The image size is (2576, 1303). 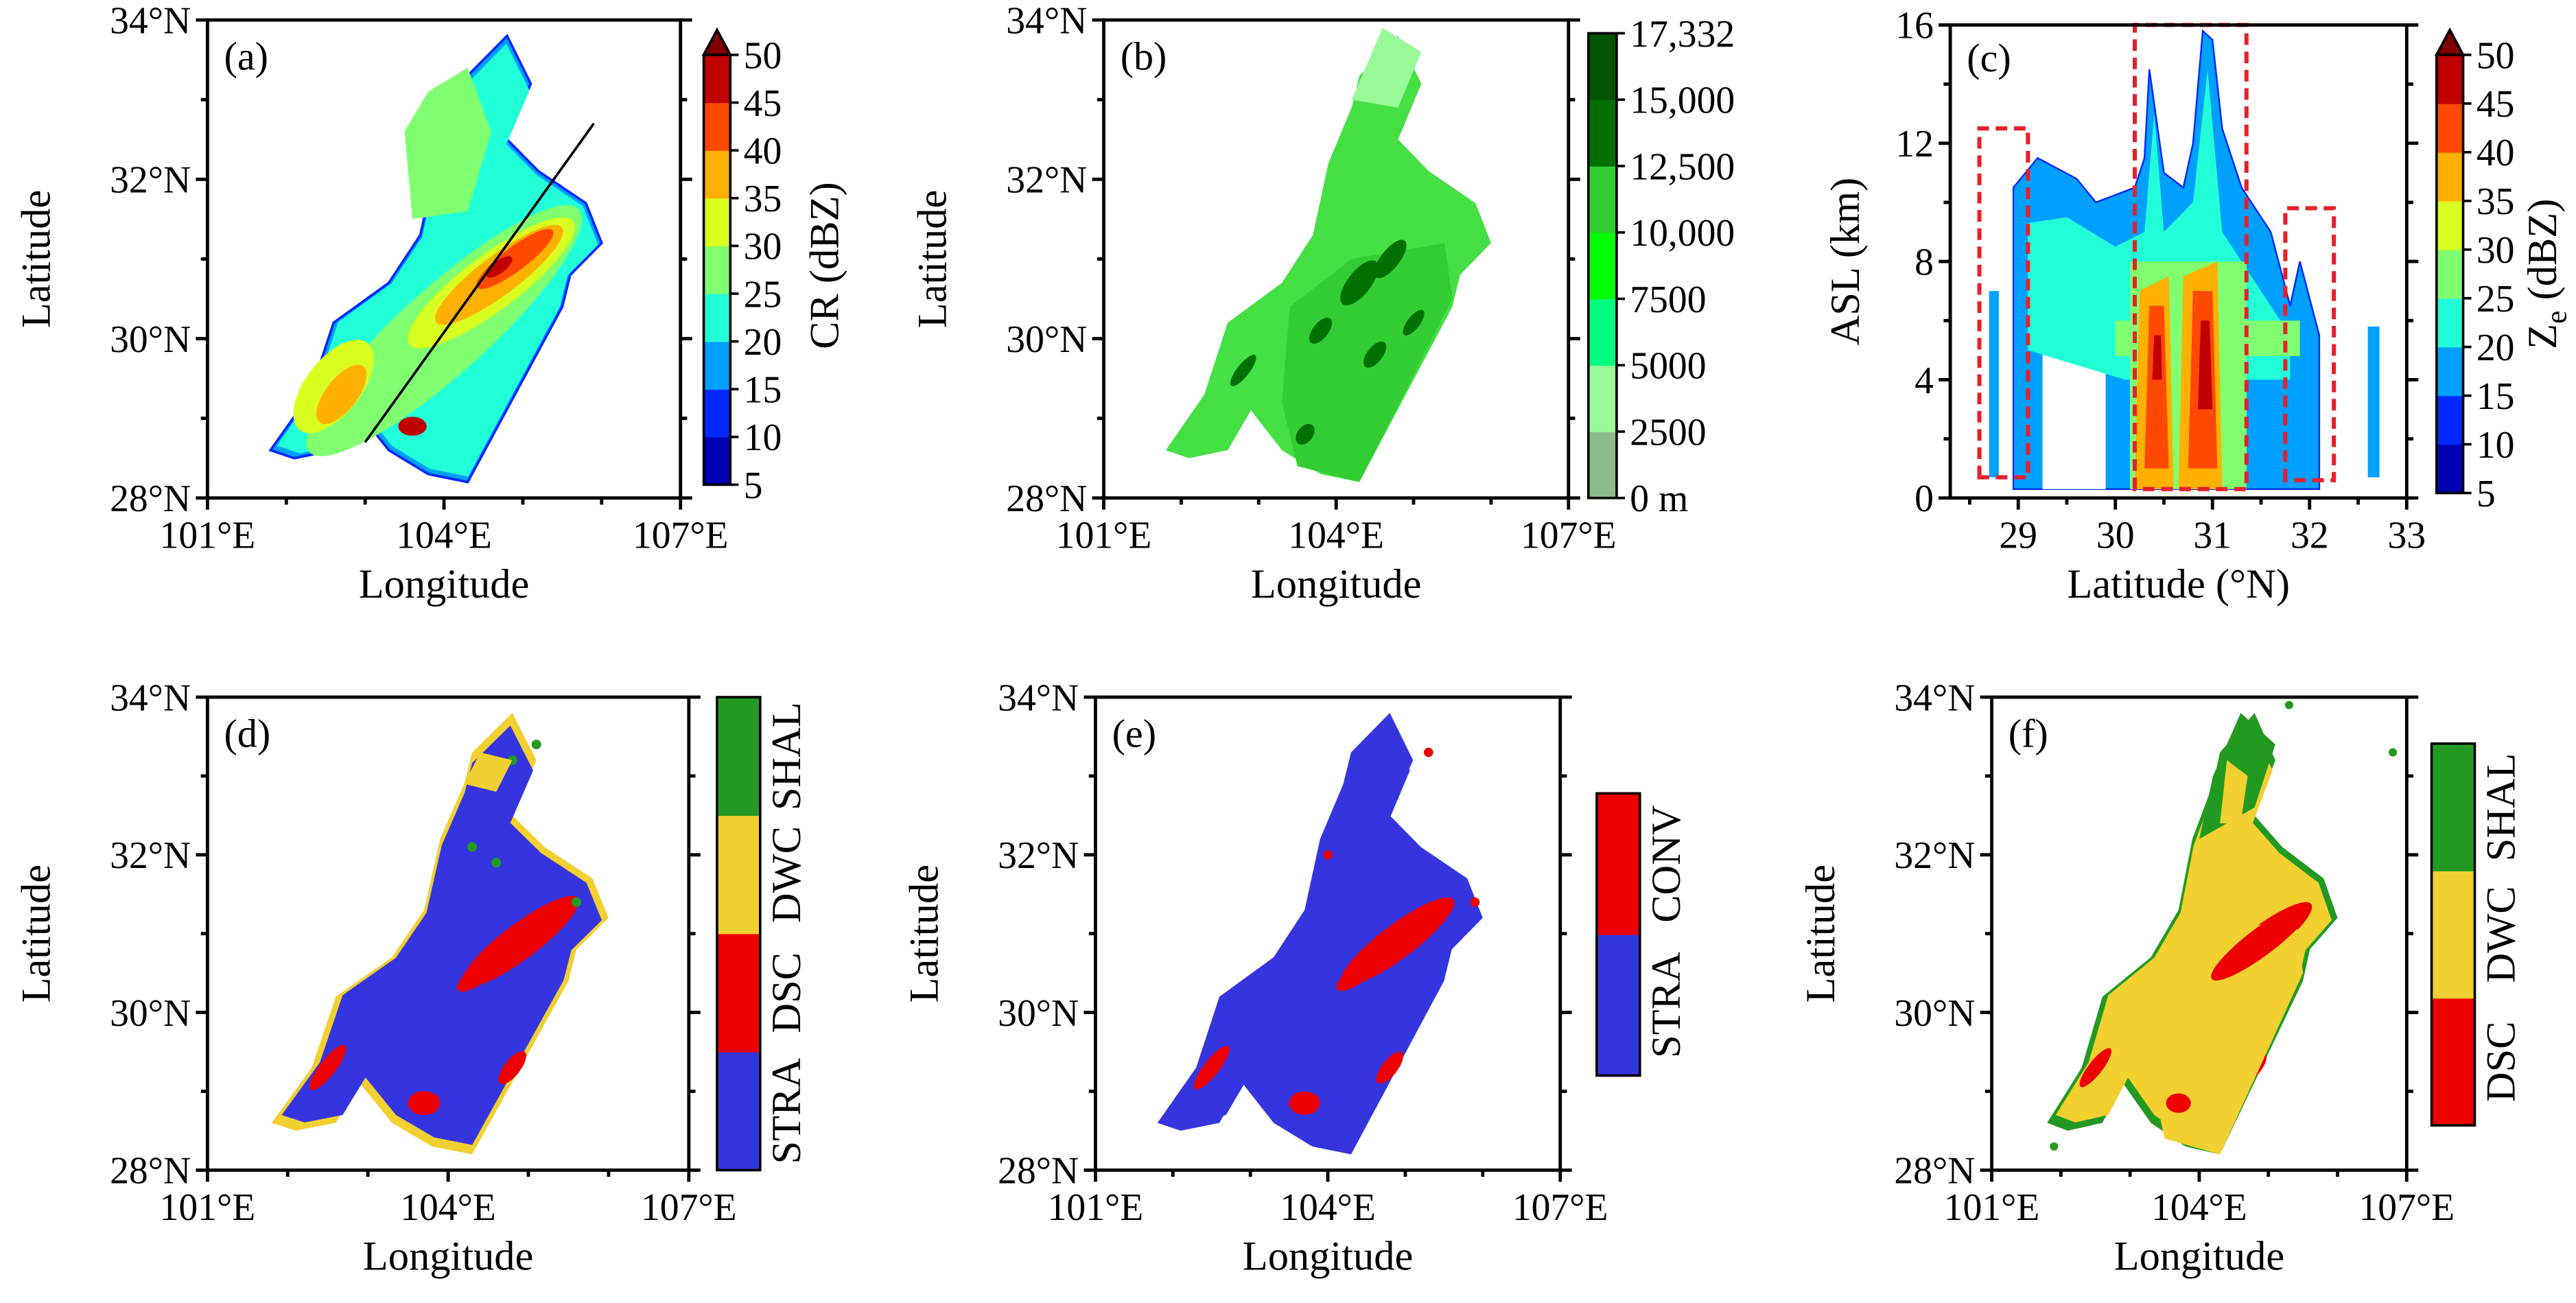 What do you see at coordinates (1924, 381) in the screenshot?
I see `y-tick-label: 4` at bounding box center [1924, 381].